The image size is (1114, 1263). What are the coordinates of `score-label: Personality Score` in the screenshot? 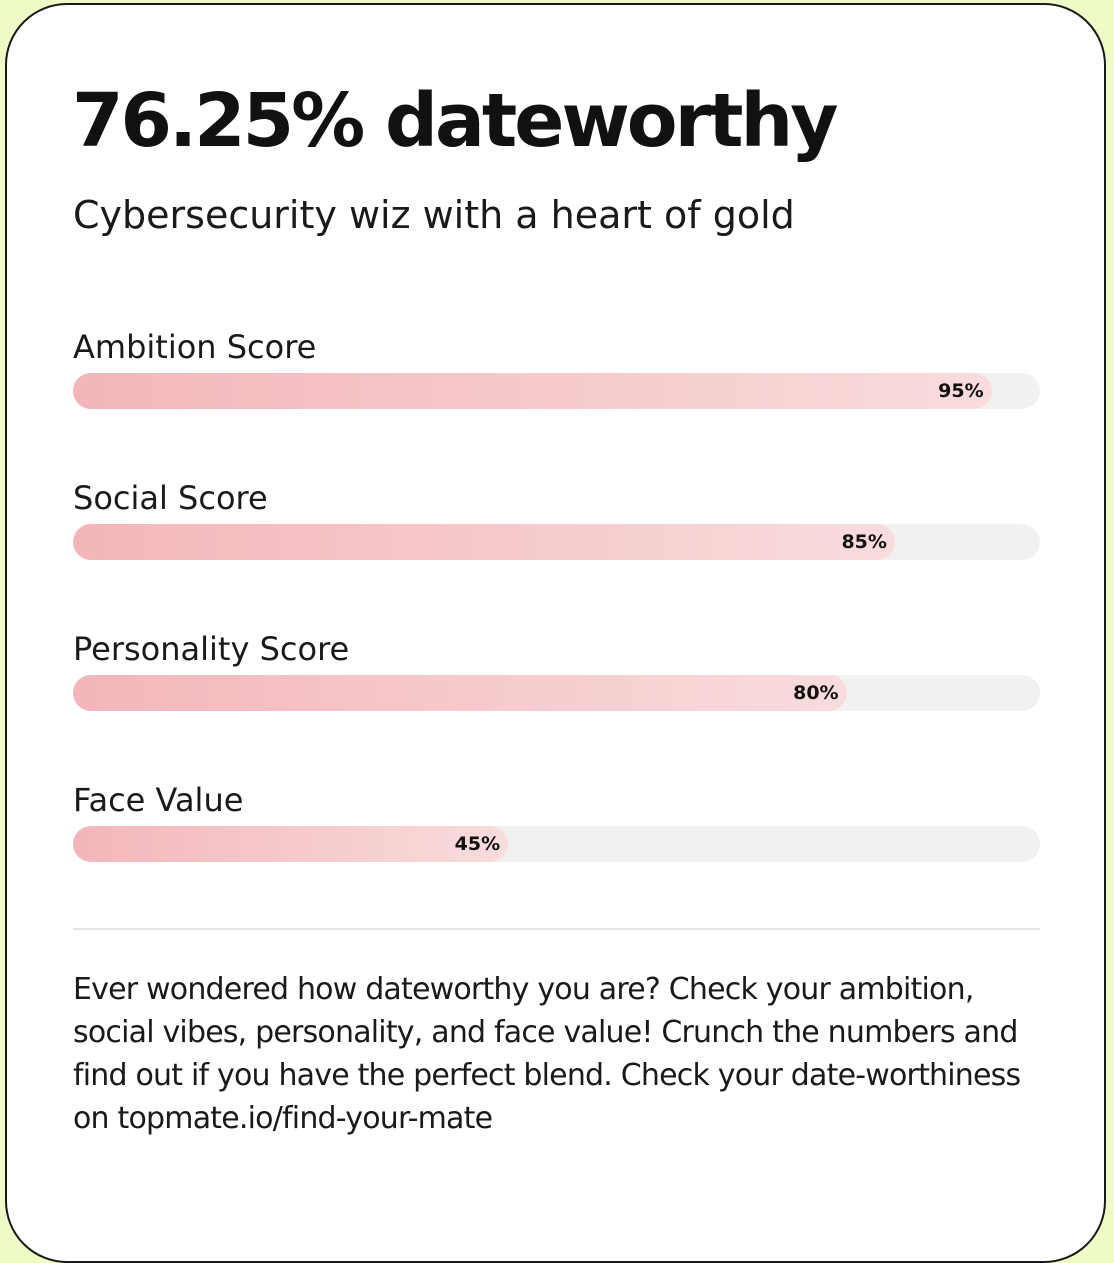 It's located at (211, 649).